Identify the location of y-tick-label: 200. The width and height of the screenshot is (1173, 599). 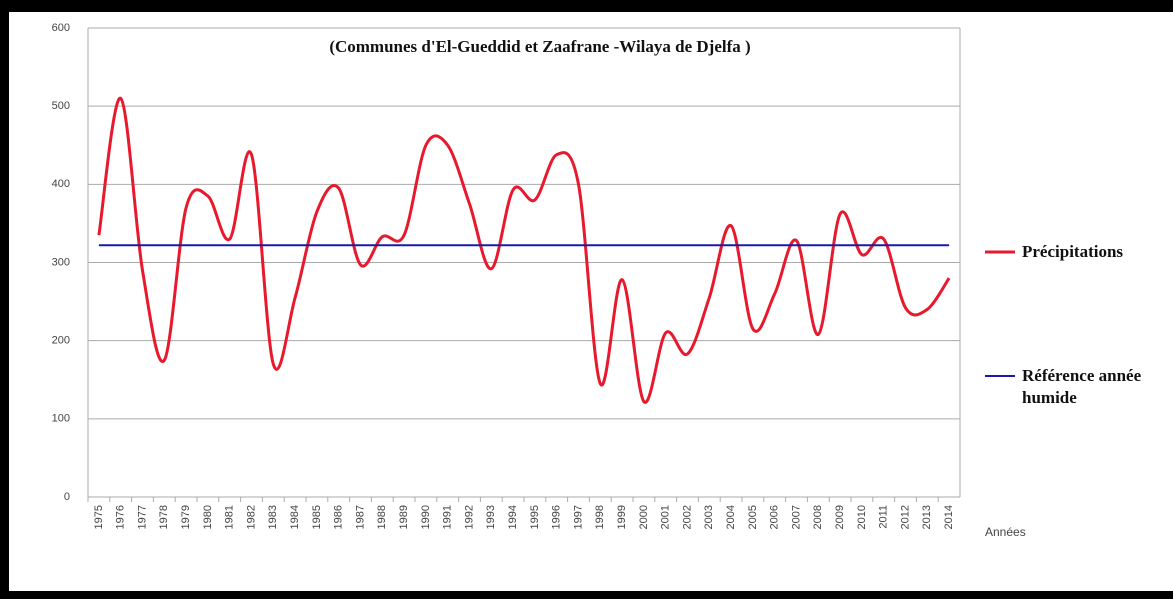
(61, 341).